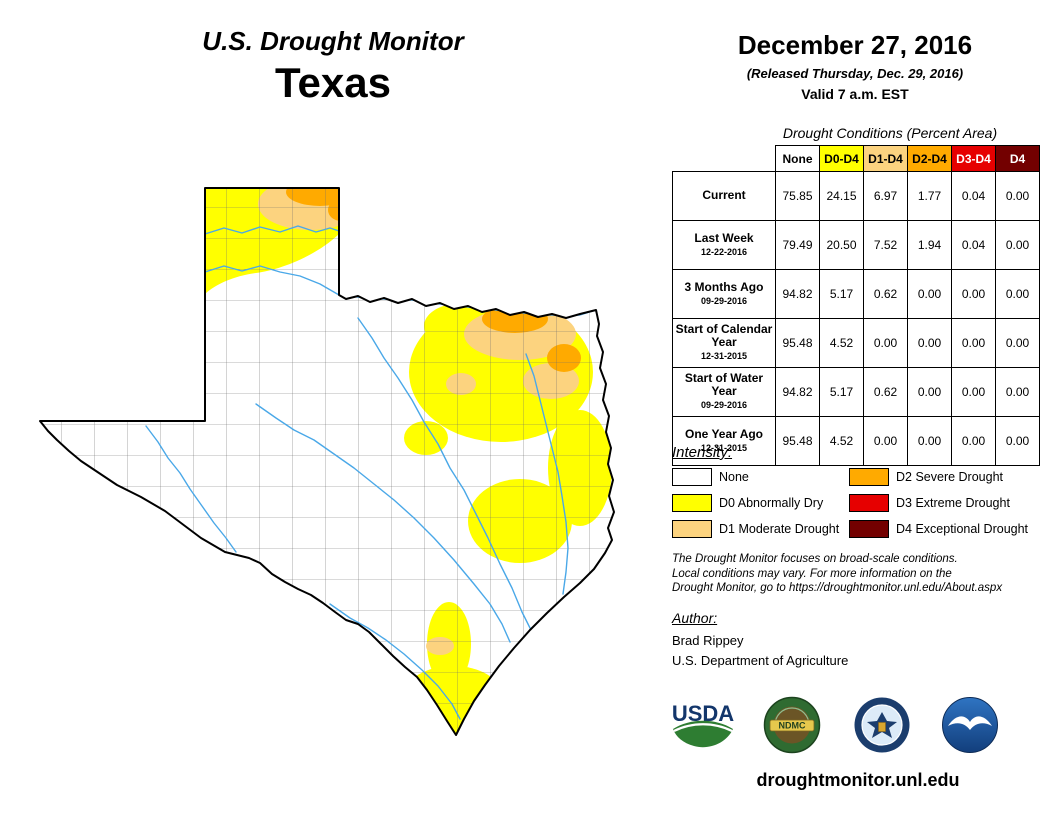 The height and width of the screenshot is (816, 1056). Describe the element at coordinates (953, 503) in the screenshot. I see `legend-label: D3 Extreme Drought` at that location.